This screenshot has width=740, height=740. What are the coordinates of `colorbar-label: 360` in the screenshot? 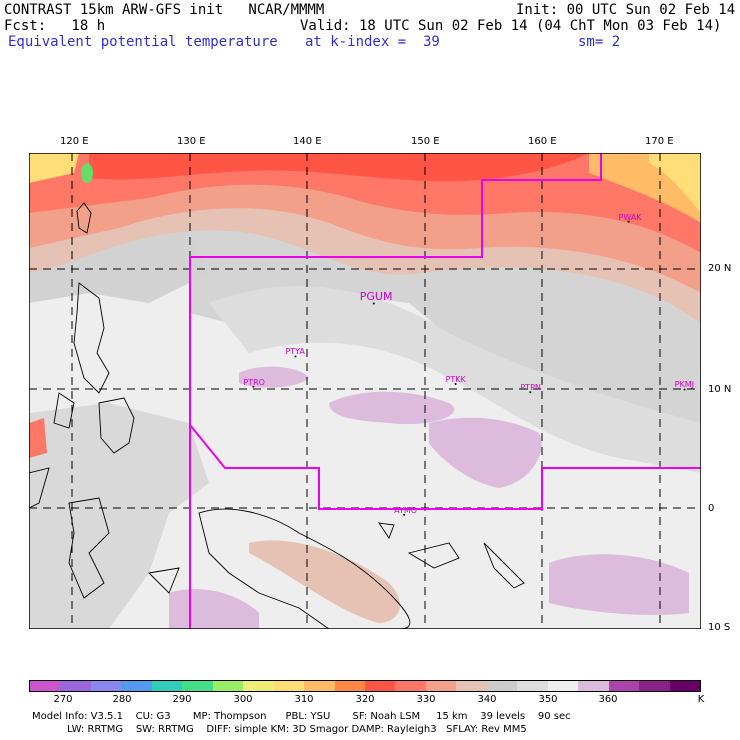 It's located at (608, 699).